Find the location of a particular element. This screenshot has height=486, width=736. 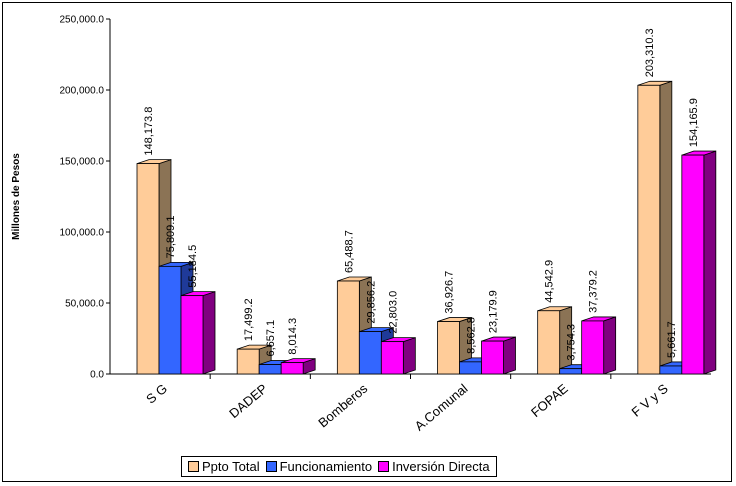

y-tick-label: 150,000.0 is located at coordinates (82, 162).